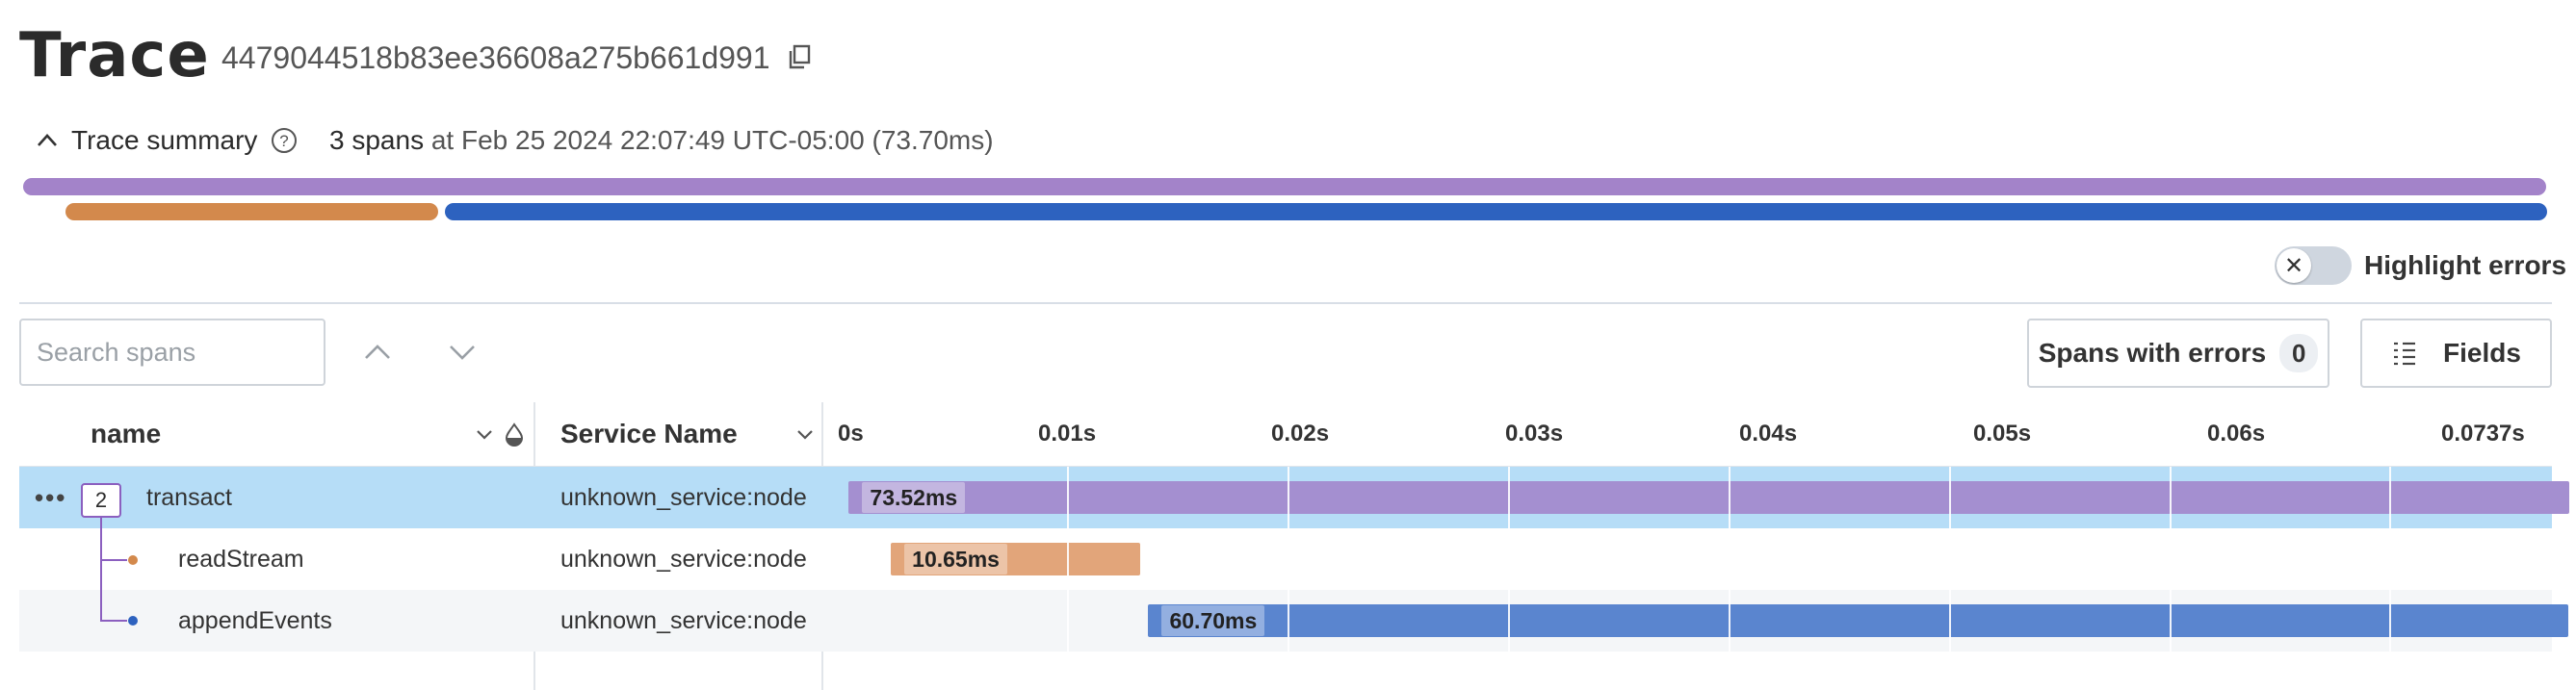  What do you see at coordinates (1285, 559) in the screenshot?
I see `table-row` at bounding box center [1285, 559].